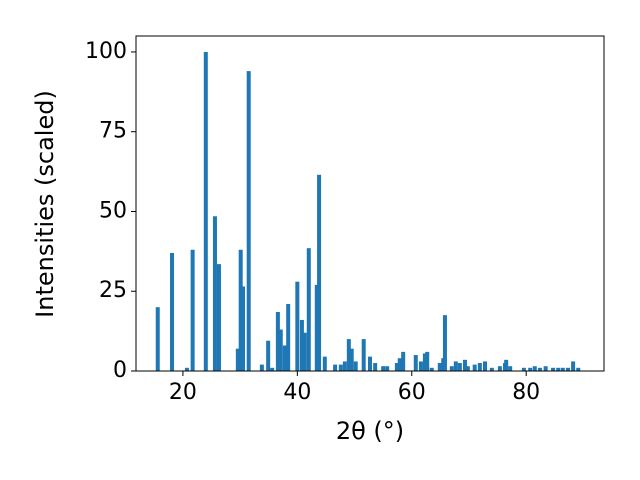 This screenshot has height=480, width=640. I want to click on x-tick-label: 40, so click(297, 392).